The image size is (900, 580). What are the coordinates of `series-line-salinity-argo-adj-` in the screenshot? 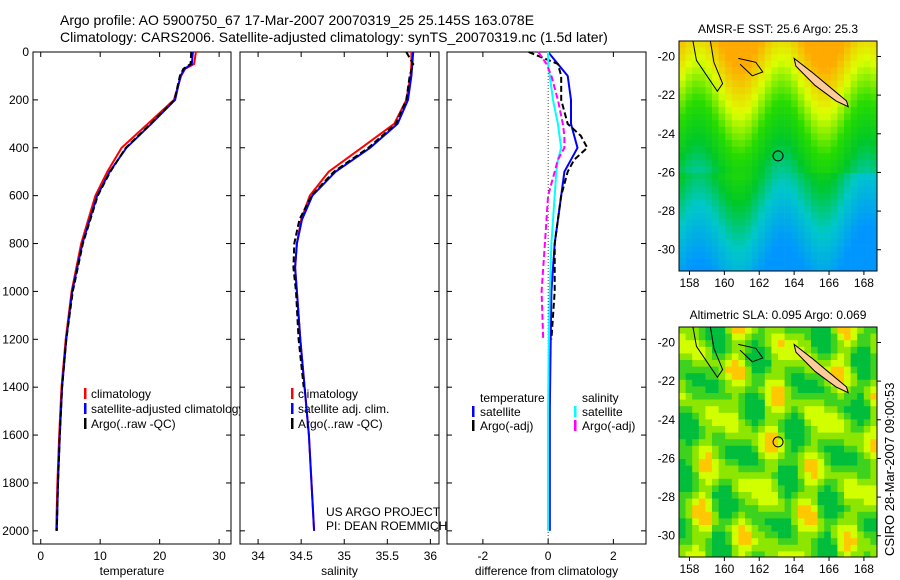 It's located at (551, 195).